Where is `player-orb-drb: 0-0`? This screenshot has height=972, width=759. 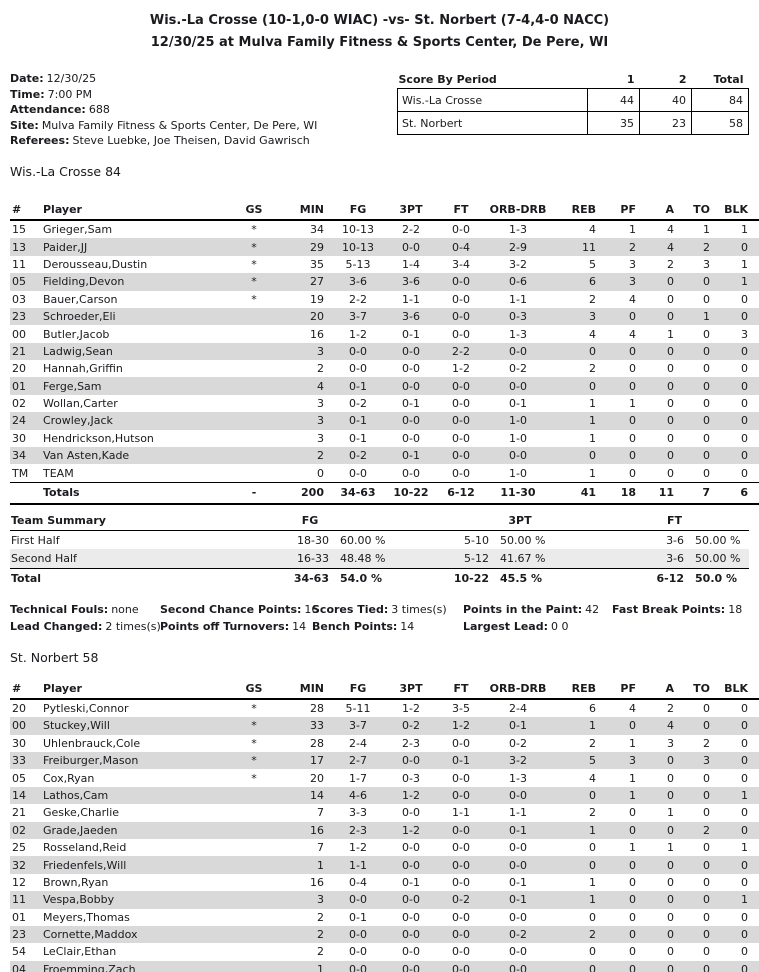
player-orb-drb: 0-0 is located at coordinates (518, 848).